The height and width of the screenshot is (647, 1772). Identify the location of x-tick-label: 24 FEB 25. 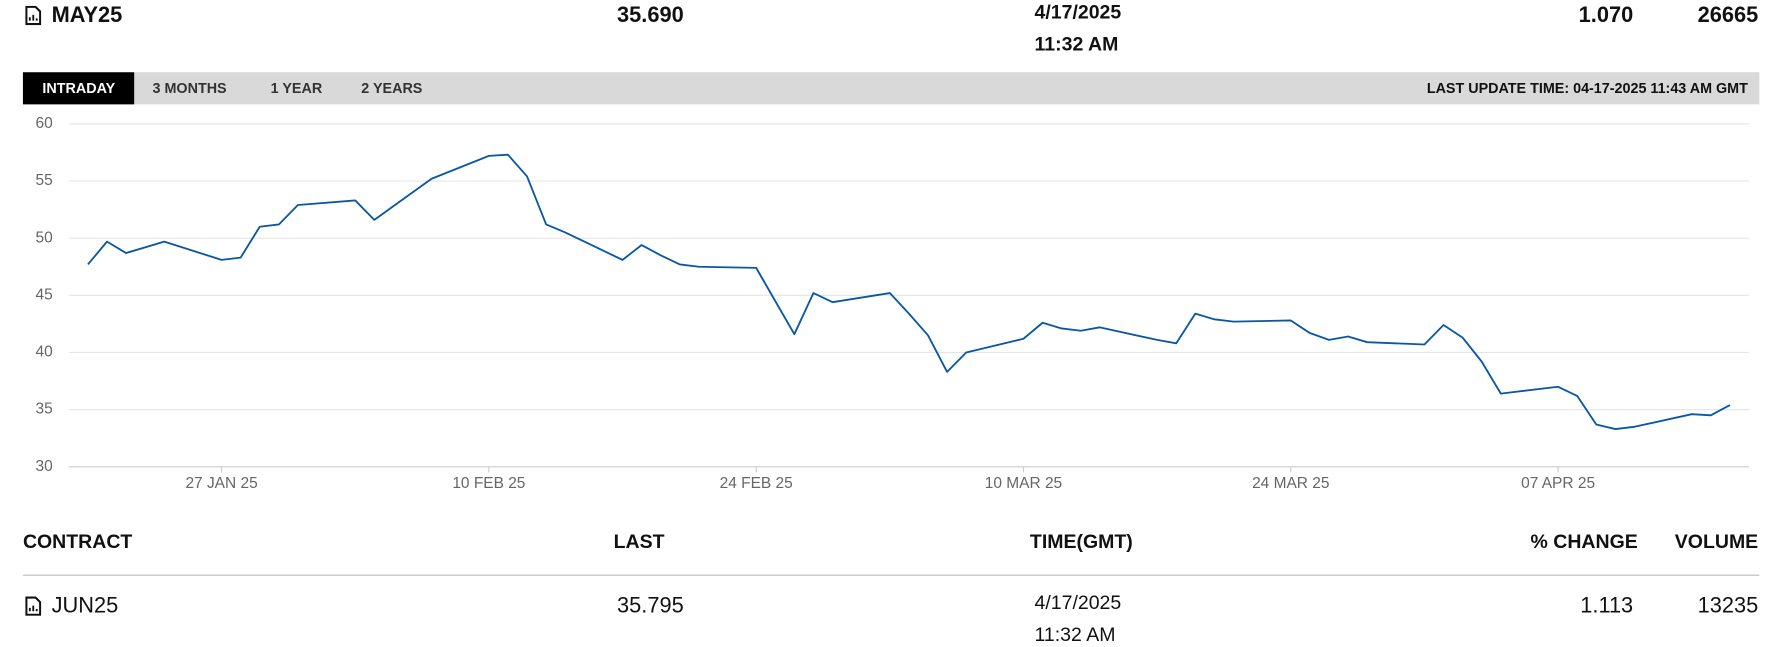
(756, 483).